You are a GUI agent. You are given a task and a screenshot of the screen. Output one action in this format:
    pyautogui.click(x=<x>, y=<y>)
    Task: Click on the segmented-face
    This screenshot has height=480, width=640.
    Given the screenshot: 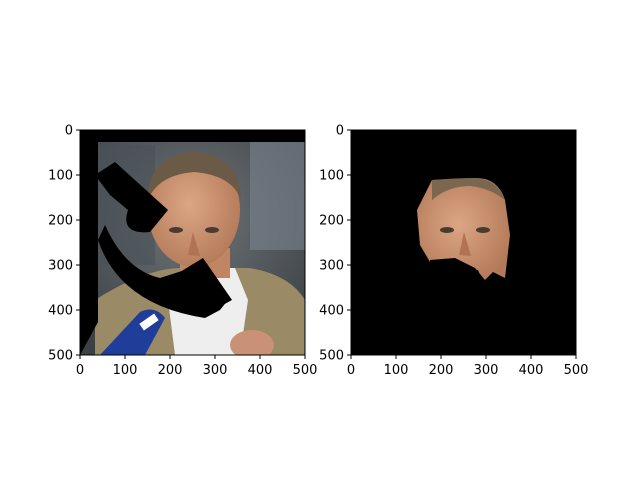 What is the action you would take?
    pyautogui.click(x=463, y=230)
    